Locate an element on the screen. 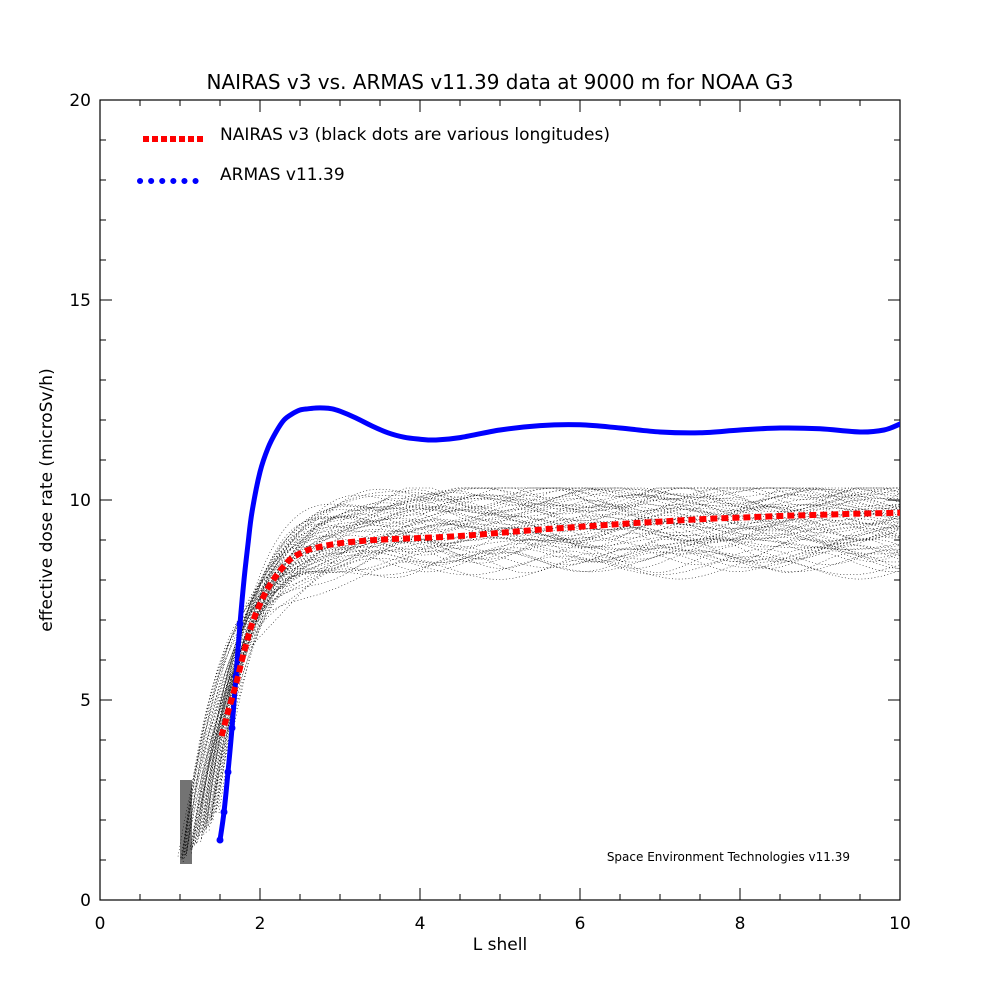 The image size is (1000, 1000). y-tick-label: 15 is located at coordinates (80, 301).